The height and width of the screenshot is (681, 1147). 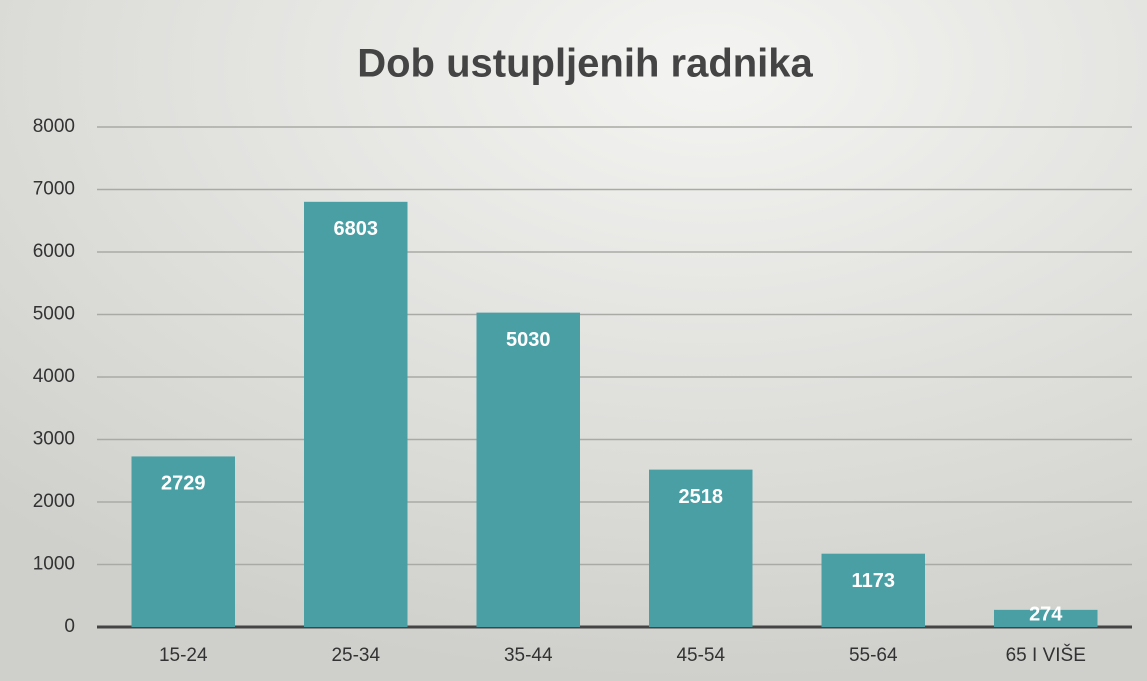 I want to click on value-label: 274, so click(x=1046, y=614).